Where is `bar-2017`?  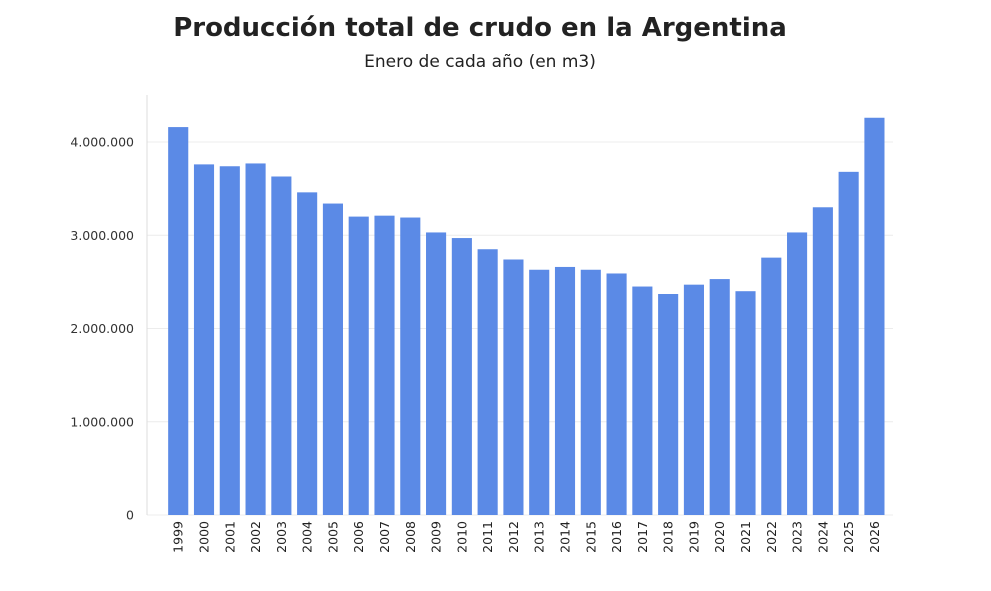 bar-2017 is located at coordinates (642, 400).